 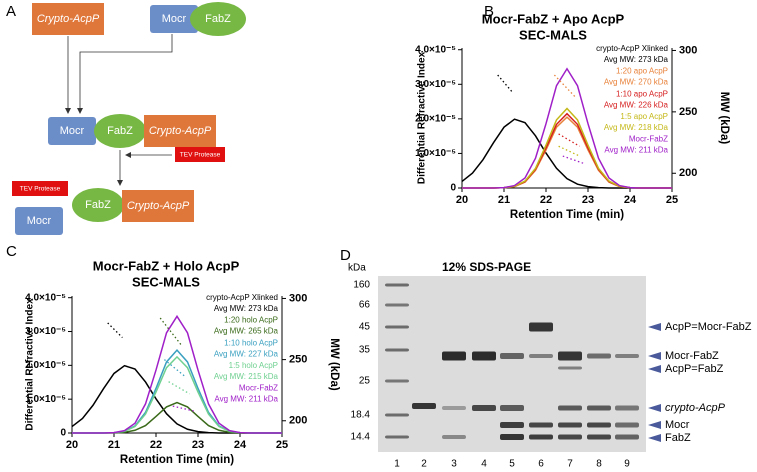 What do you see at coordinates (361, 415) in the screenshot?
I see `marker-label: 18.4` at bounding box center [361, 415].